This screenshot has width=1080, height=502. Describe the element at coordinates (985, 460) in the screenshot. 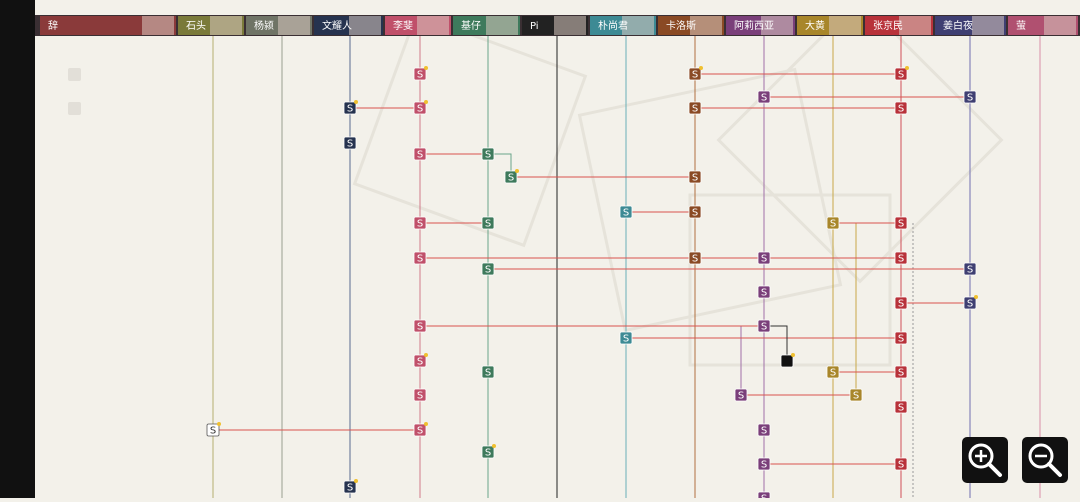

I see `zoom-in-button` at that location.